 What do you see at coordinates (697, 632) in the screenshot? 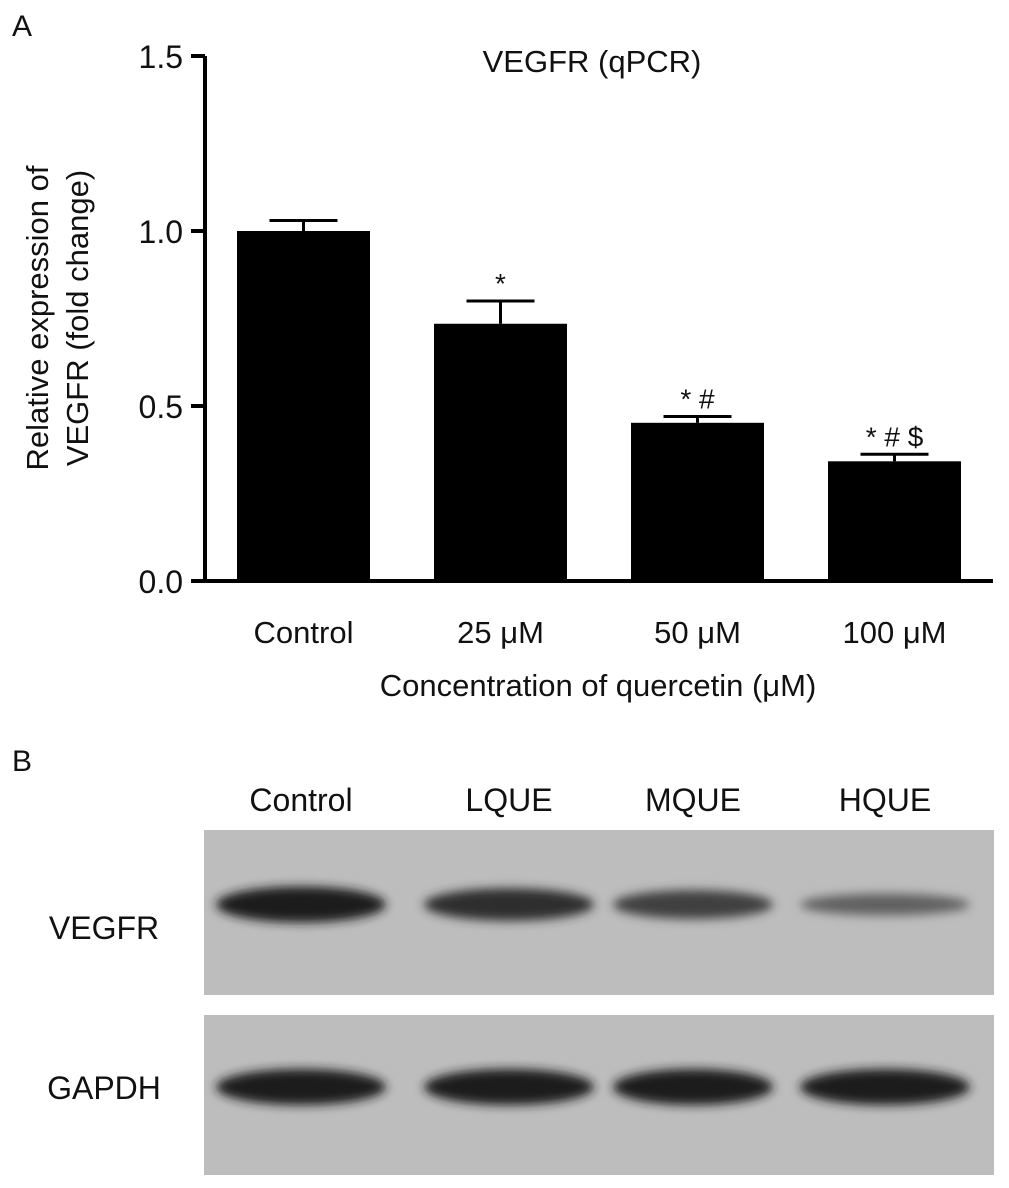
I see `x-tick-label: 50 μM` at bounding box center [697, 632].